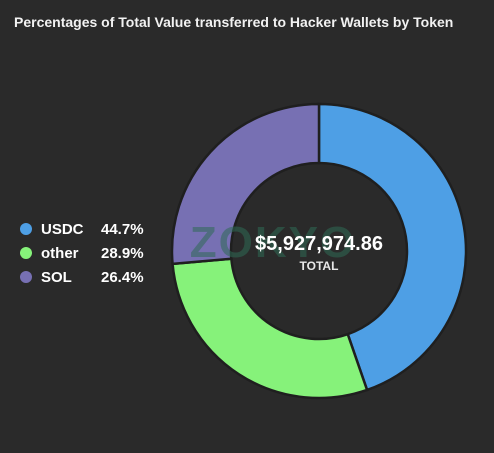 This screenshot has height=453, width=494. Describe the element at coordinates (26, 253) in the screenshot. I see `legend-swatch-other` at that location.